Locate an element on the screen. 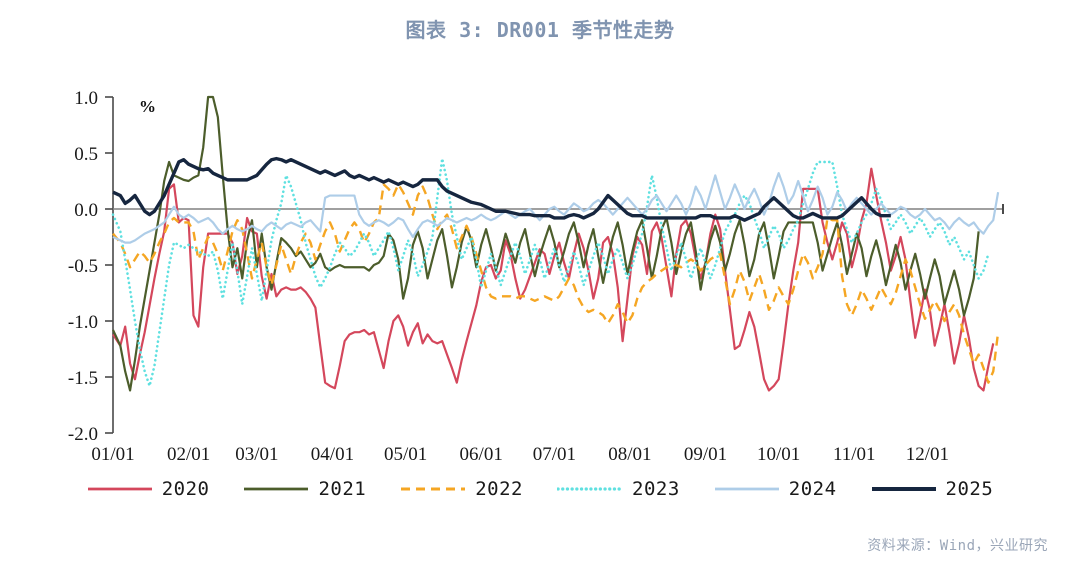 The image size is (1080, 585). x-axis-tick-label: 07/01 is located at coordinates (554, 452).